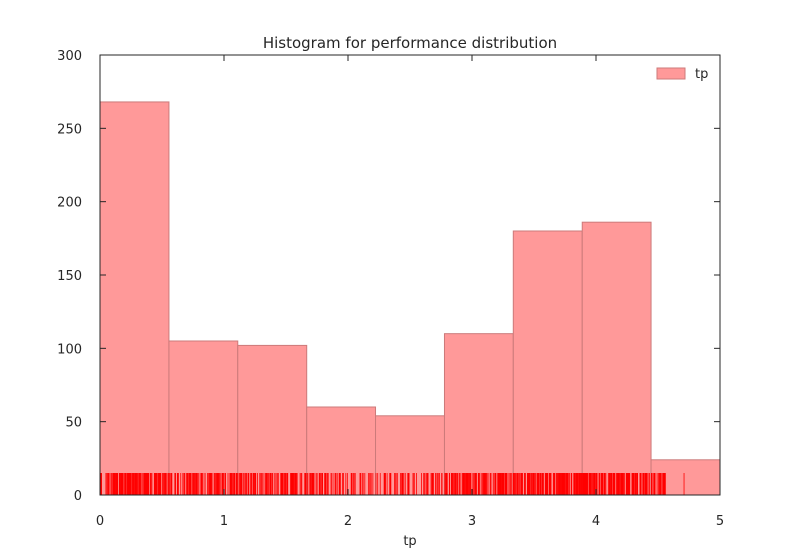 Image resolution: width=800 pixels, height=554 pixels. What do you see at coordinates (69, 129) in the screenshot?
I see `y-tick-label: 250` at bounding box center [69, 129].